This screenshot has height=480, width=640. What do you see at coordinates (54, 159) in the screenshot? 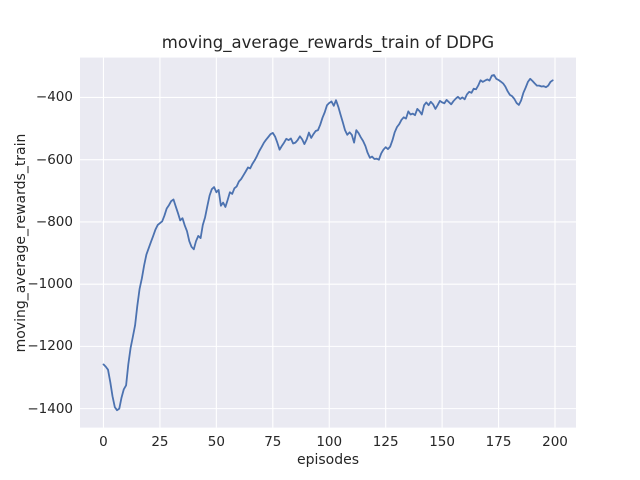
I see `y-tick-label: −600` at bounding box center [54, 159].